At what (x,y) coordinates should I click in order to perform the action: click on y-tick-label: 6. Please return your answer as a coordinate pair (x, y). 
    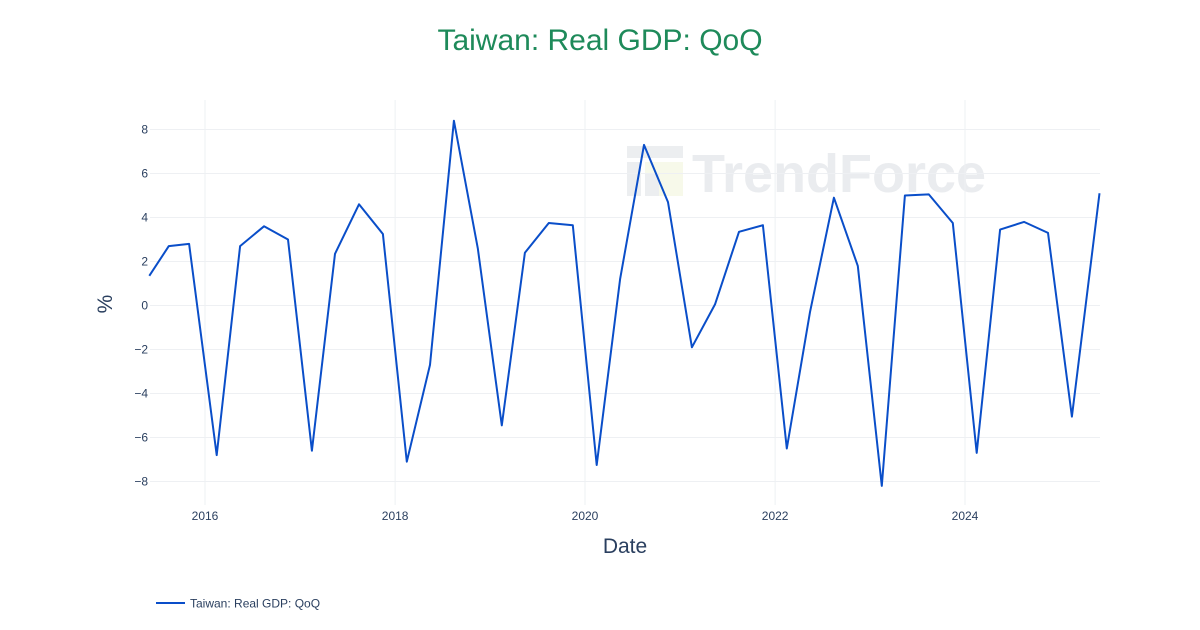
    Looking at the image, I should click on (144, 174).